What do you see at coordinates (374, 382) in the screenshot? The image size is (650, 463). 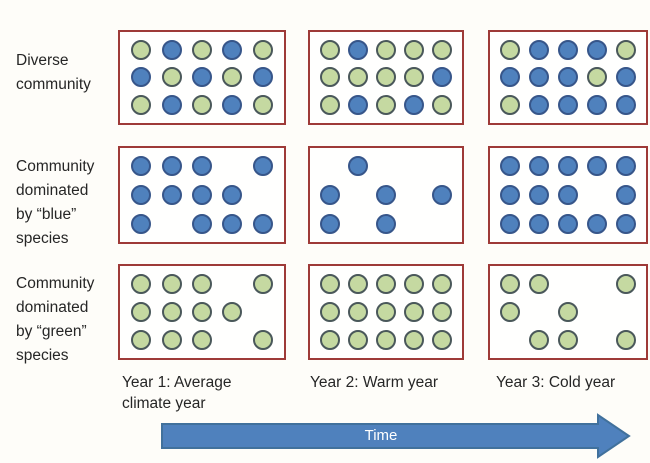 I see `column-label-year2: Year 2: Warm year` at bounding box center [374, 382].